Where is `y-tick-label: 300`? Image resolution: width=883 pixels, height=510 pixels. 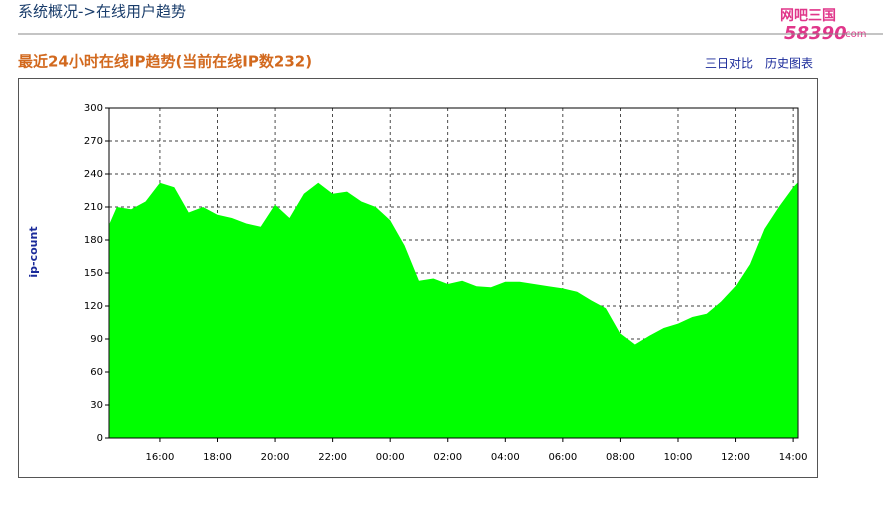 y-tick-label: 300 is located at coordinates (93, 108).